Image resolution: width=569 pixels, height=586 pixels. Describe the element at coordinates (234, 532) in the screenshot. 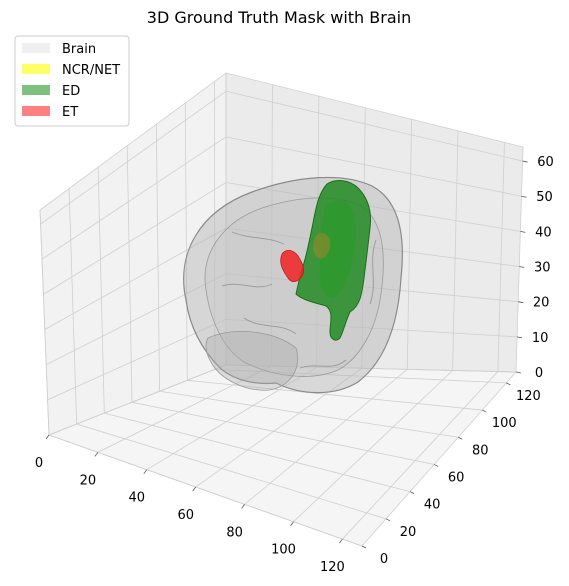

I see `x-tick-label-4: 80` at that location.